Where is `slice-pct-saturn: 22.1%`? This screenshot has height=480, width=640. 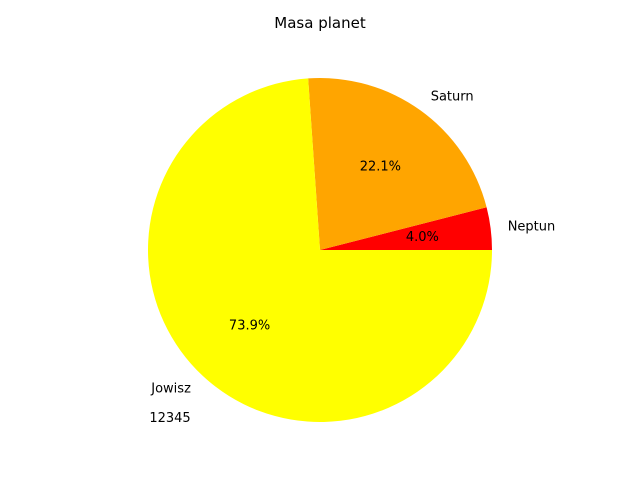
slice-pct-saturn: 22.1% is located at coordinates (380, 166).